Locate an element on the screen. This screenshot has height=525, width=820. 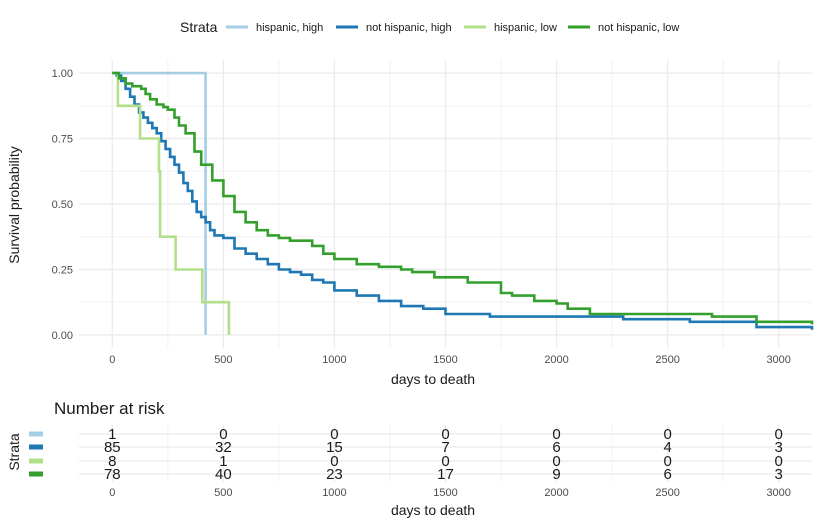
risk-table-grid is located at coordinates (445, 453).